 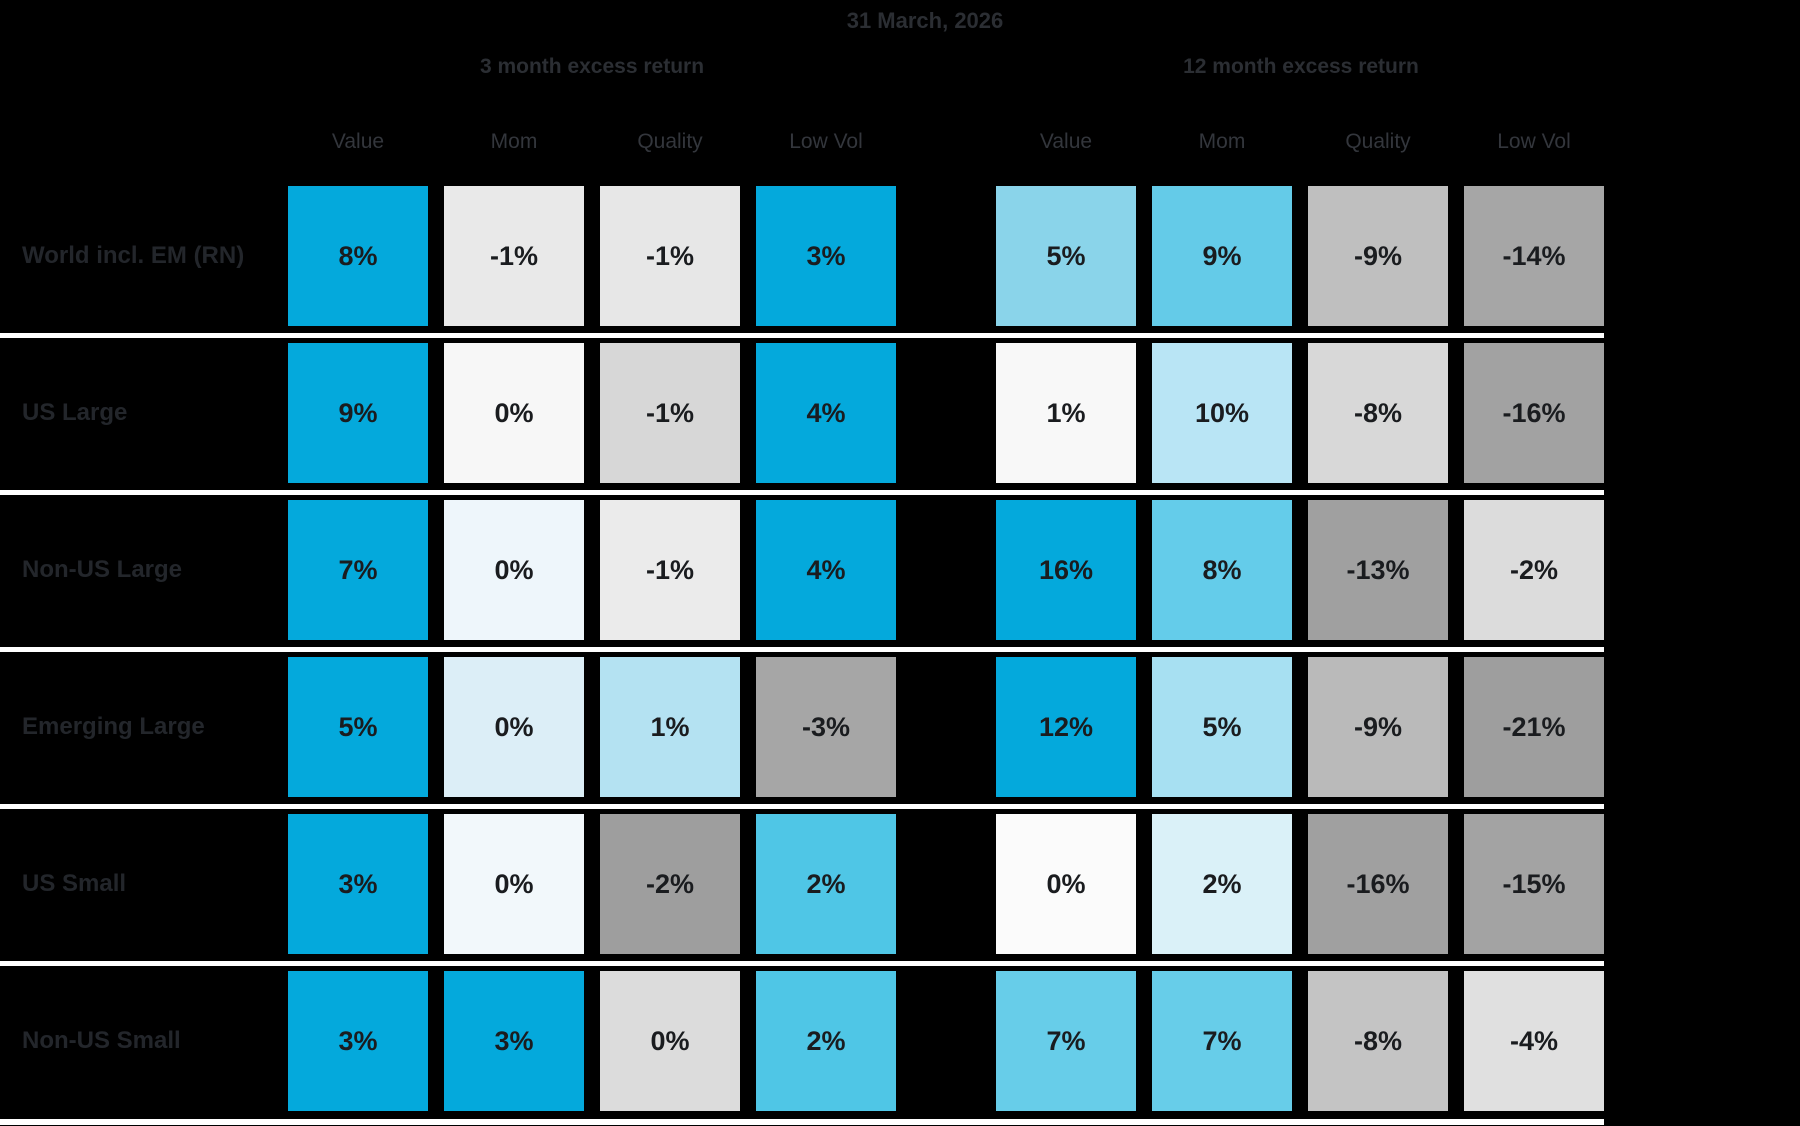 What do you see at coordinates (1534, 141) in the screenshot?
I see `column-header-12m-lowvol: Low Vol` at bounding box center [1534, 141].